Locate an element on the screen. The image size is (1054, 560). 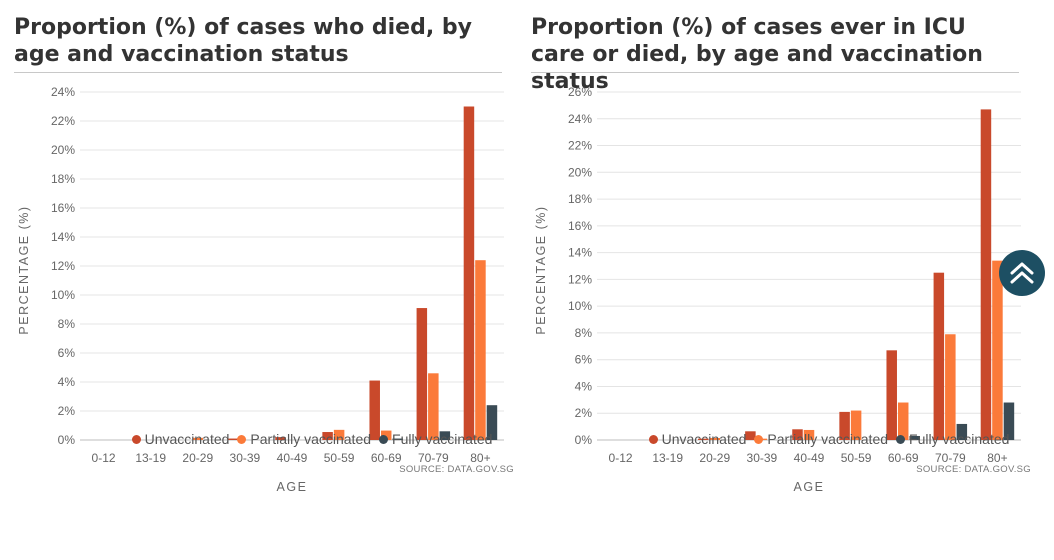
source-note: SOURCE: DATA.GOV.SG is located at coordinates (973, 469).